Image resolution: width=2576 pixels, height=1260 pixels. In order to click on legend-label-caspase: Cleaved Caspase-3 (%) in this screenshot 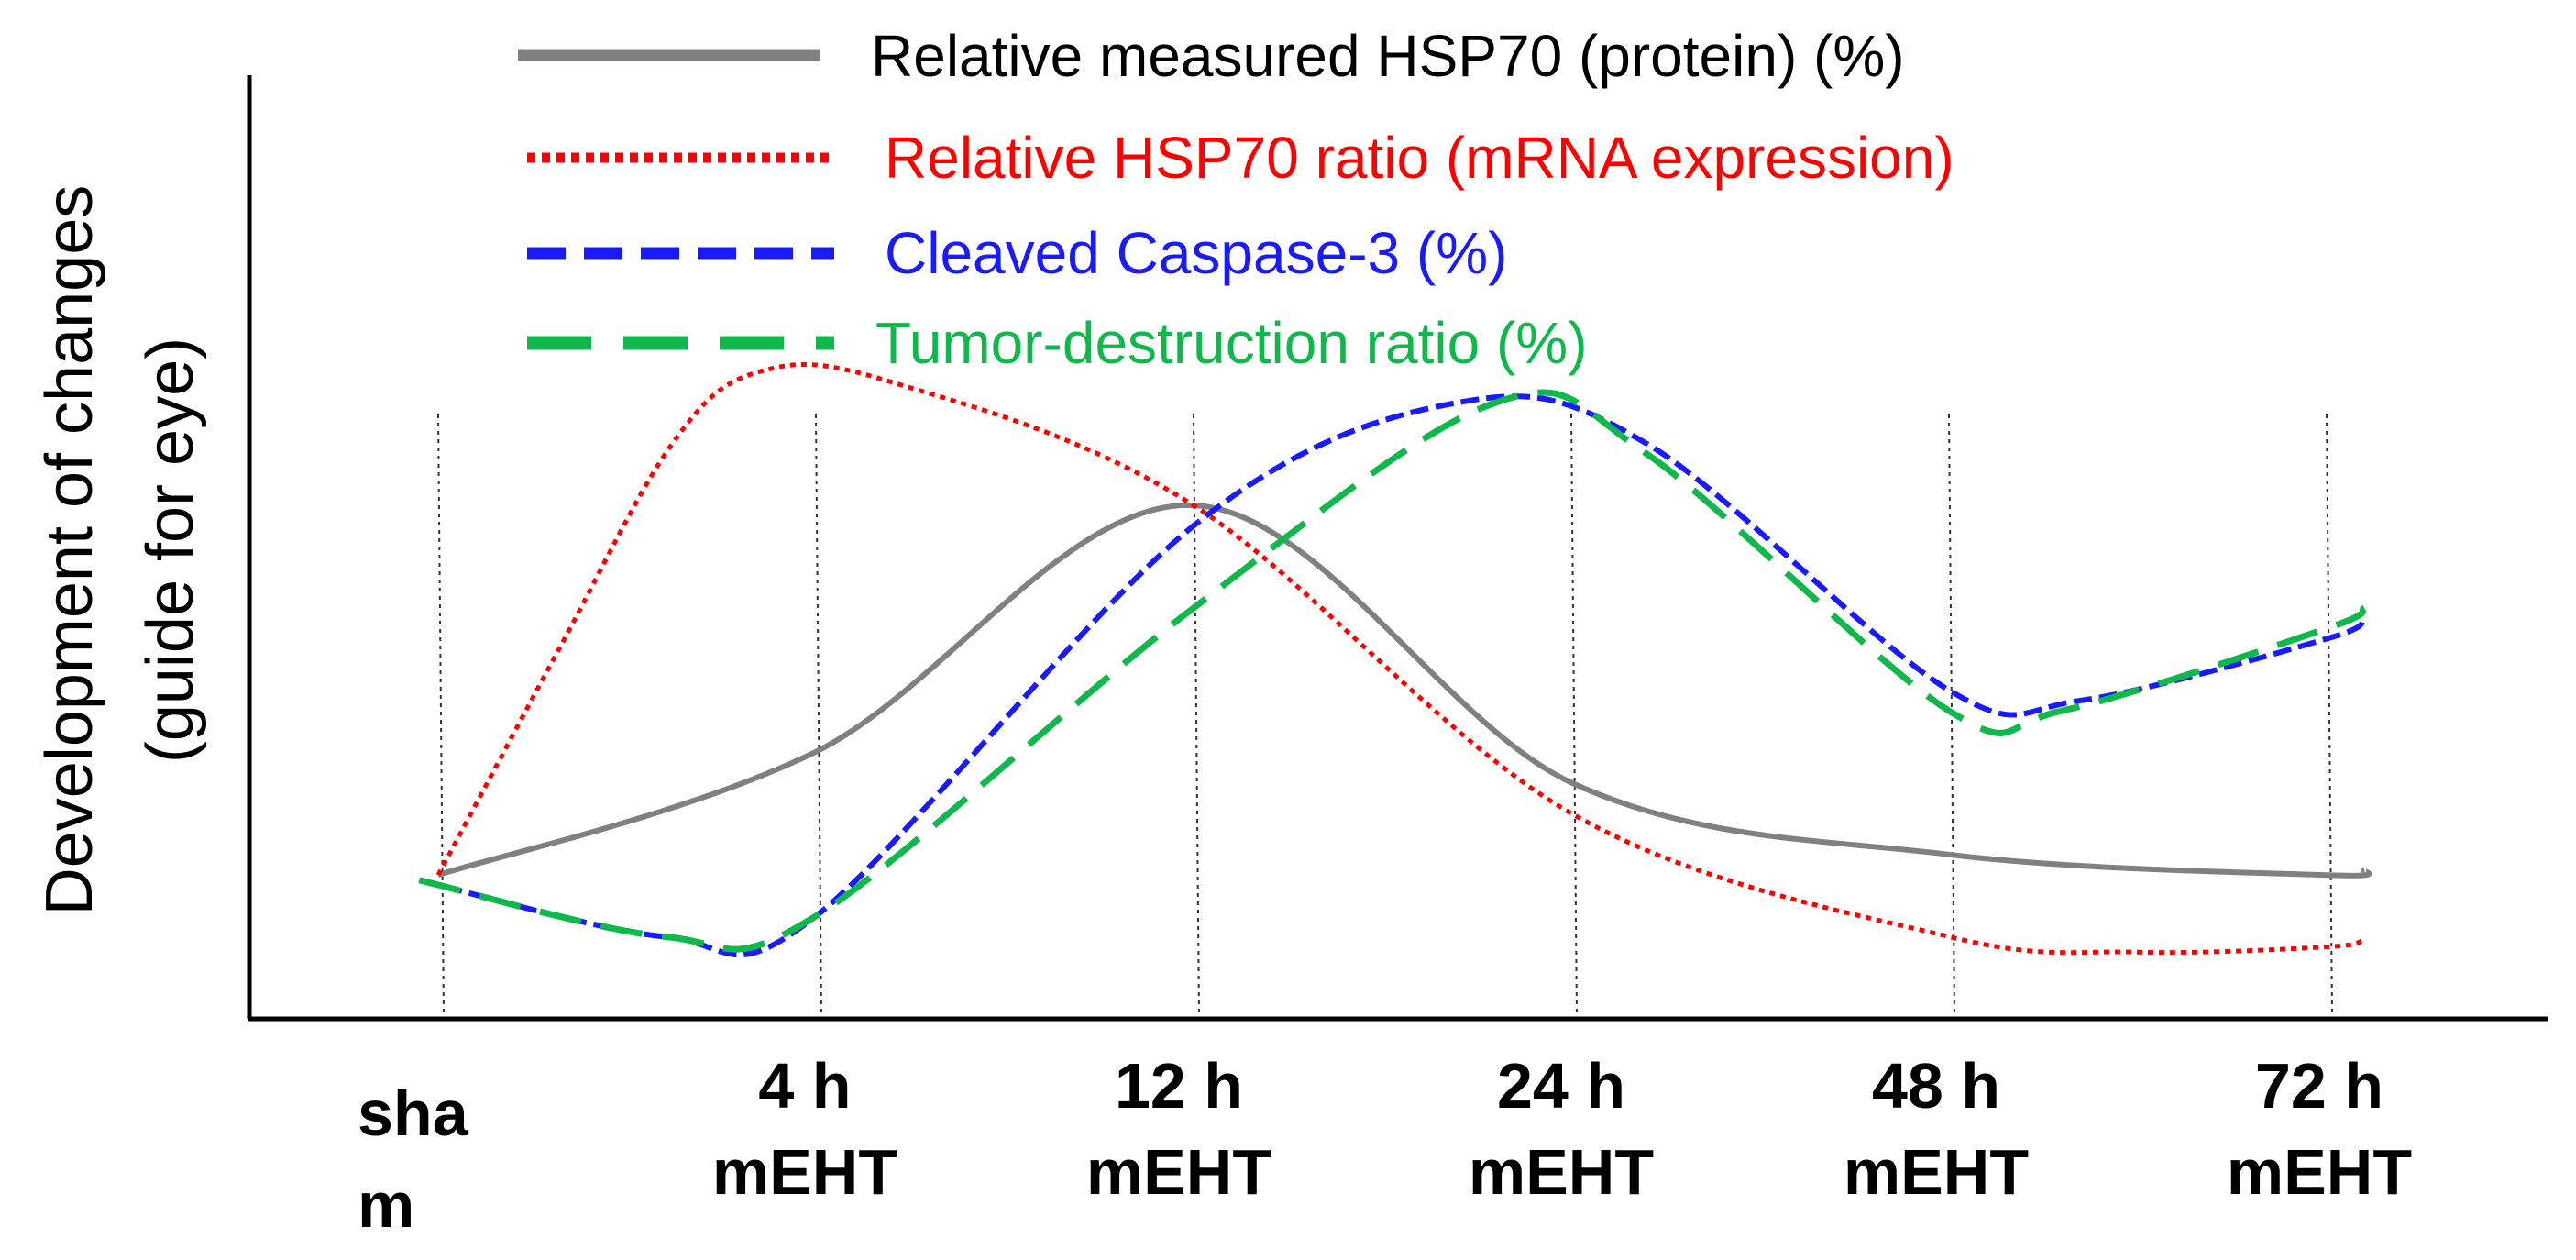, I will do `click(1196, 253)`.